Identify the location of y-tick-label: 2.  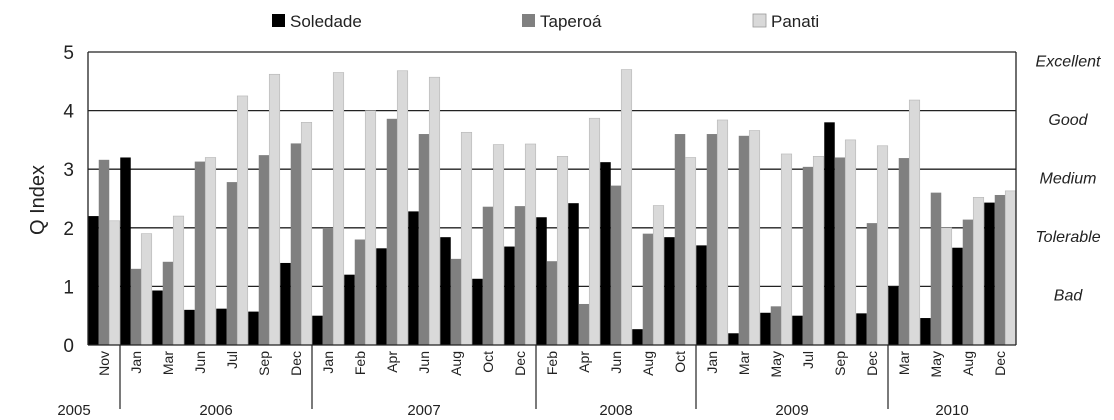
(68, 229).